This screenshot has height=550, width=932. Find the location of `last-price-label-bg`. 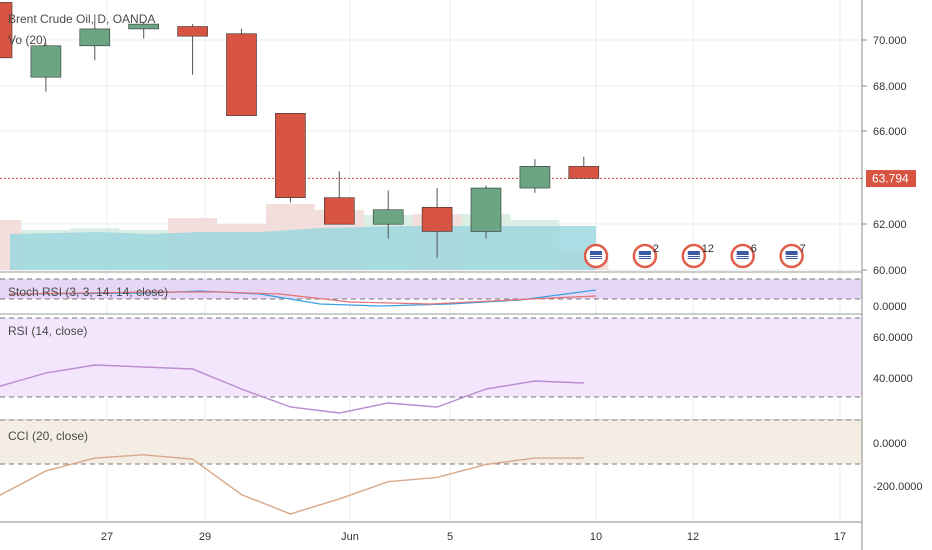

last-price-label-bg is located at coordinates (891, 179).